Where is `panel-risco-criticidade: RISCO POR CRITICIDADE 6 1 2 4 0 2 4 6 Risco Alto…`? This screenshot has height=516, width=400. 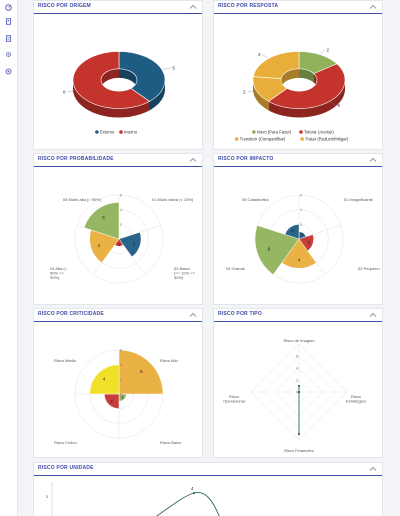
panel-risco-criticidade: RISCO POR CRITICIDADE 6 1 2 4 0 2 4 6 Risco Alto… is located at coordinates (118, 383).